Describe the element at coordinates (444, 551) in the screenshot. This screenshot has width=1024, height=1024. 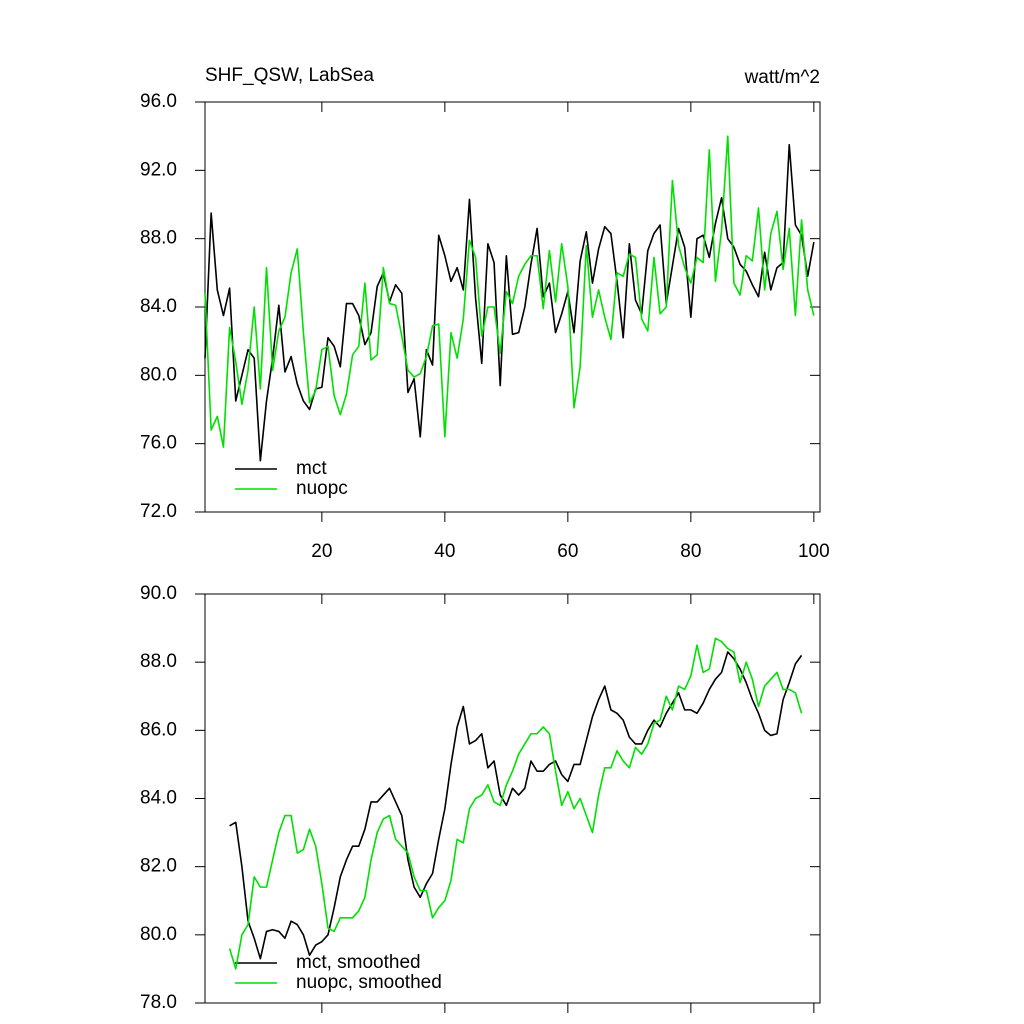
I see `x-tick-label: 40` at that location.